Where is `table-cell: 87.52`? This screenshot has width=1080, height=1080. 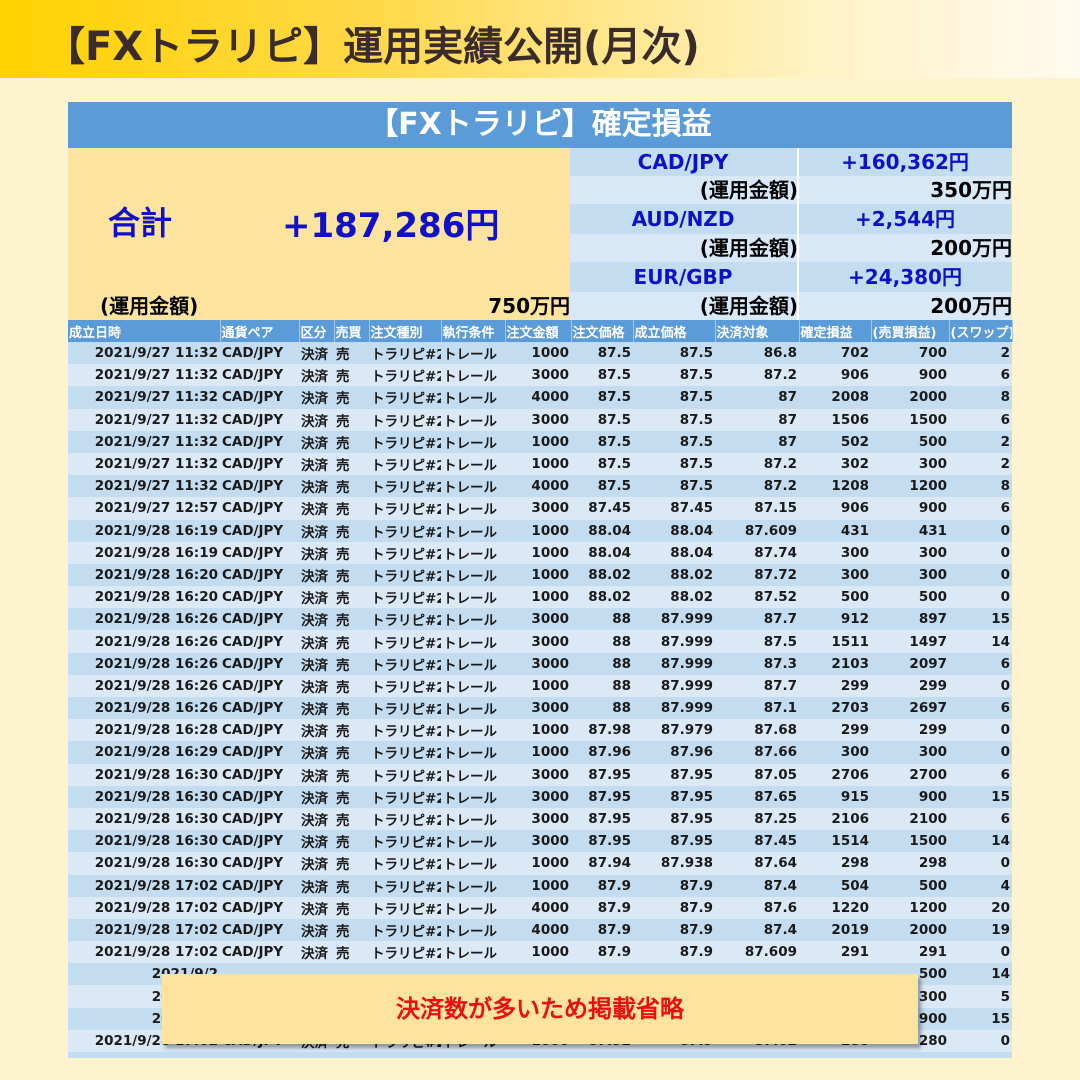
table-cell: 87.52 is located at coordinates (757, 597).